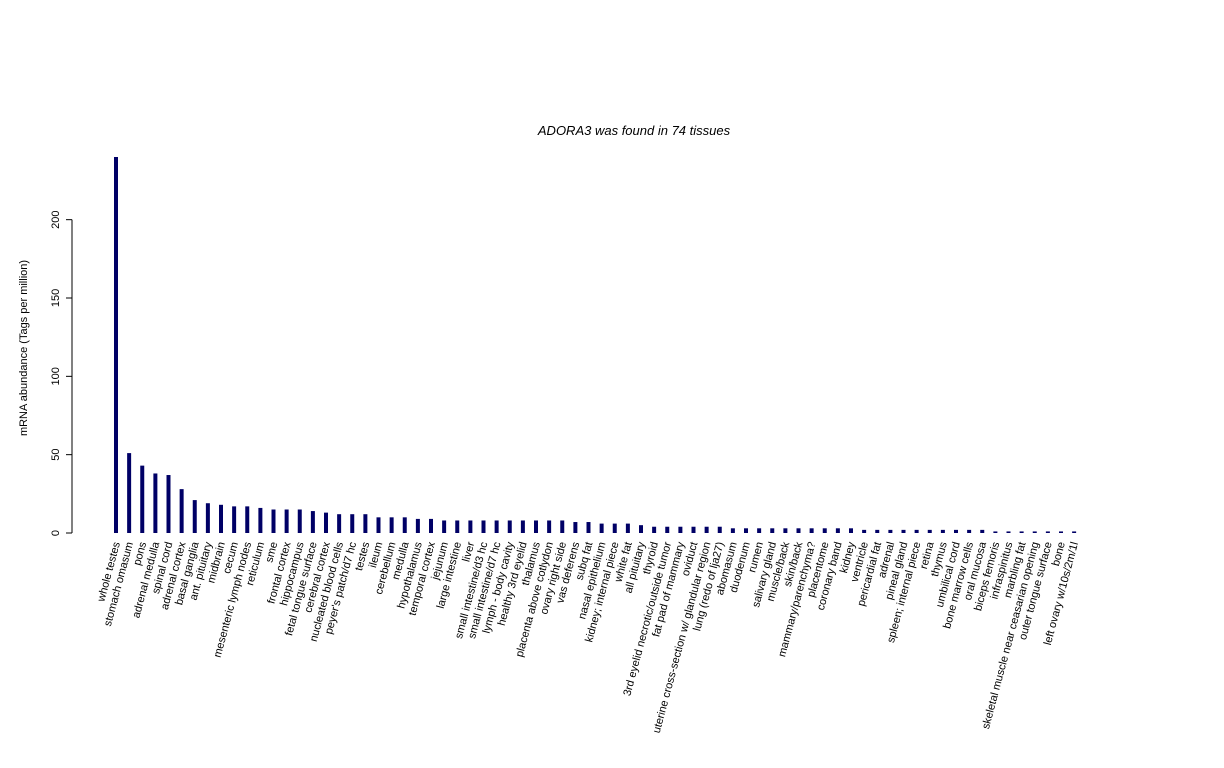  I want to click on y-tick-label: 0, so click(56, 533).